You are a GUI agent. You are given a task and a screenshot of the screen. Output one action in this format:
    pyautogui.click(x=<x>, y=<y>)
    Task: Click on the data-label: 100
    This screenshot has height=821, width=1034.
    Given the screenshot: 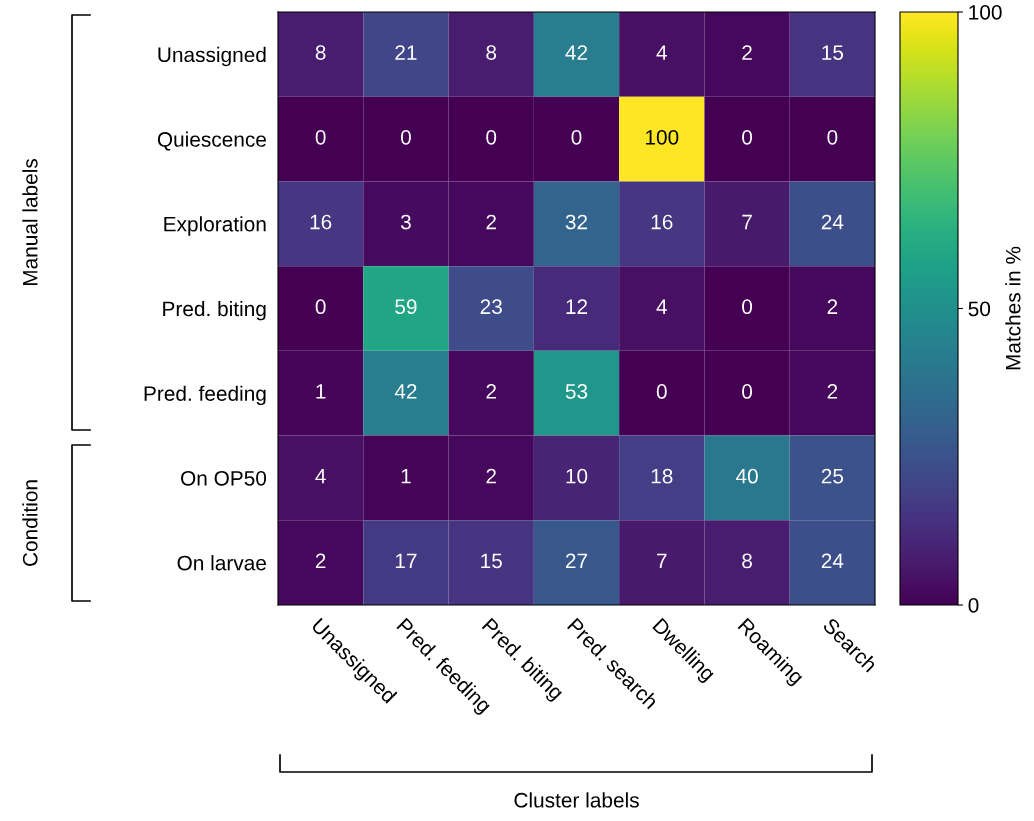 What is the action you would take?
    pyautogui.click(x=662, y=137)
    